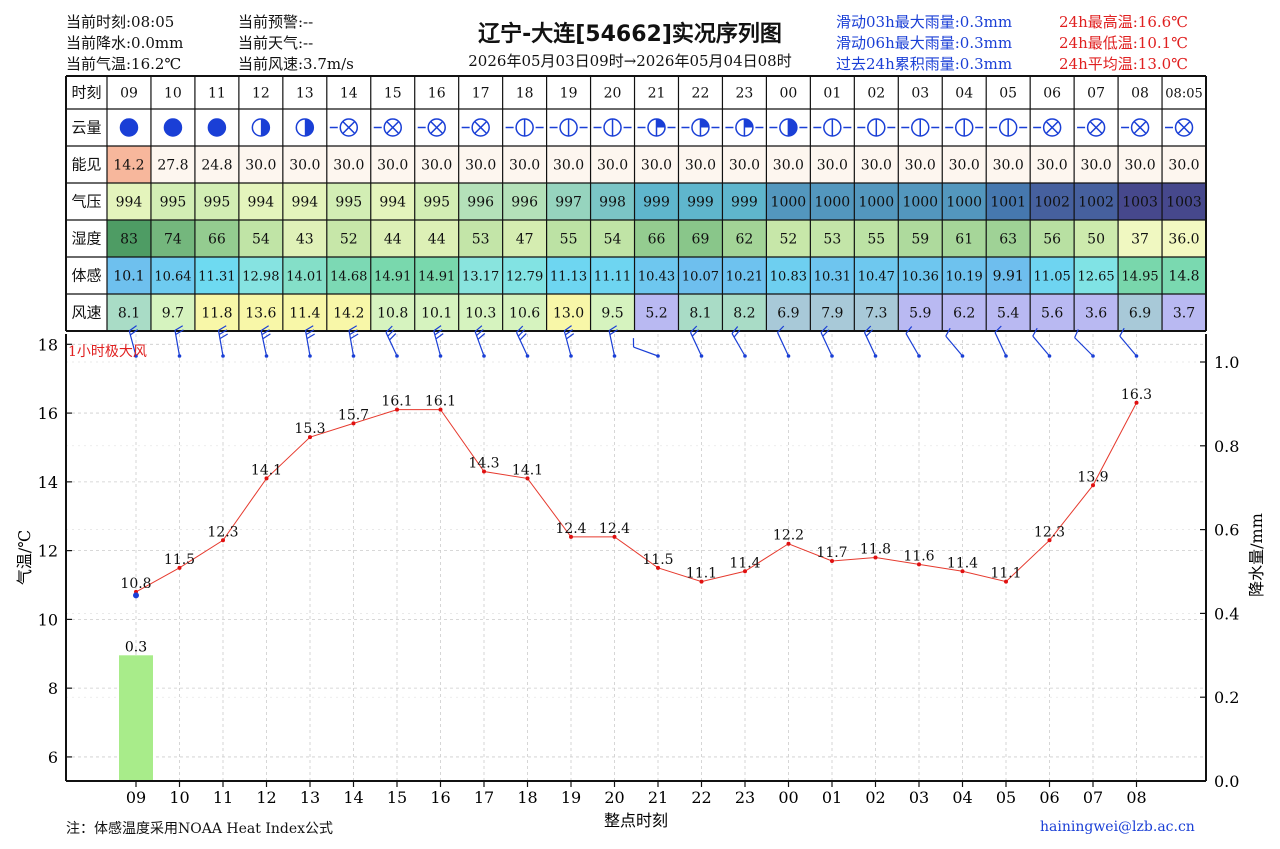 This screenshot has height=849, width=1280. I want to click on temperature-label: 16.1, so click(440, 402).